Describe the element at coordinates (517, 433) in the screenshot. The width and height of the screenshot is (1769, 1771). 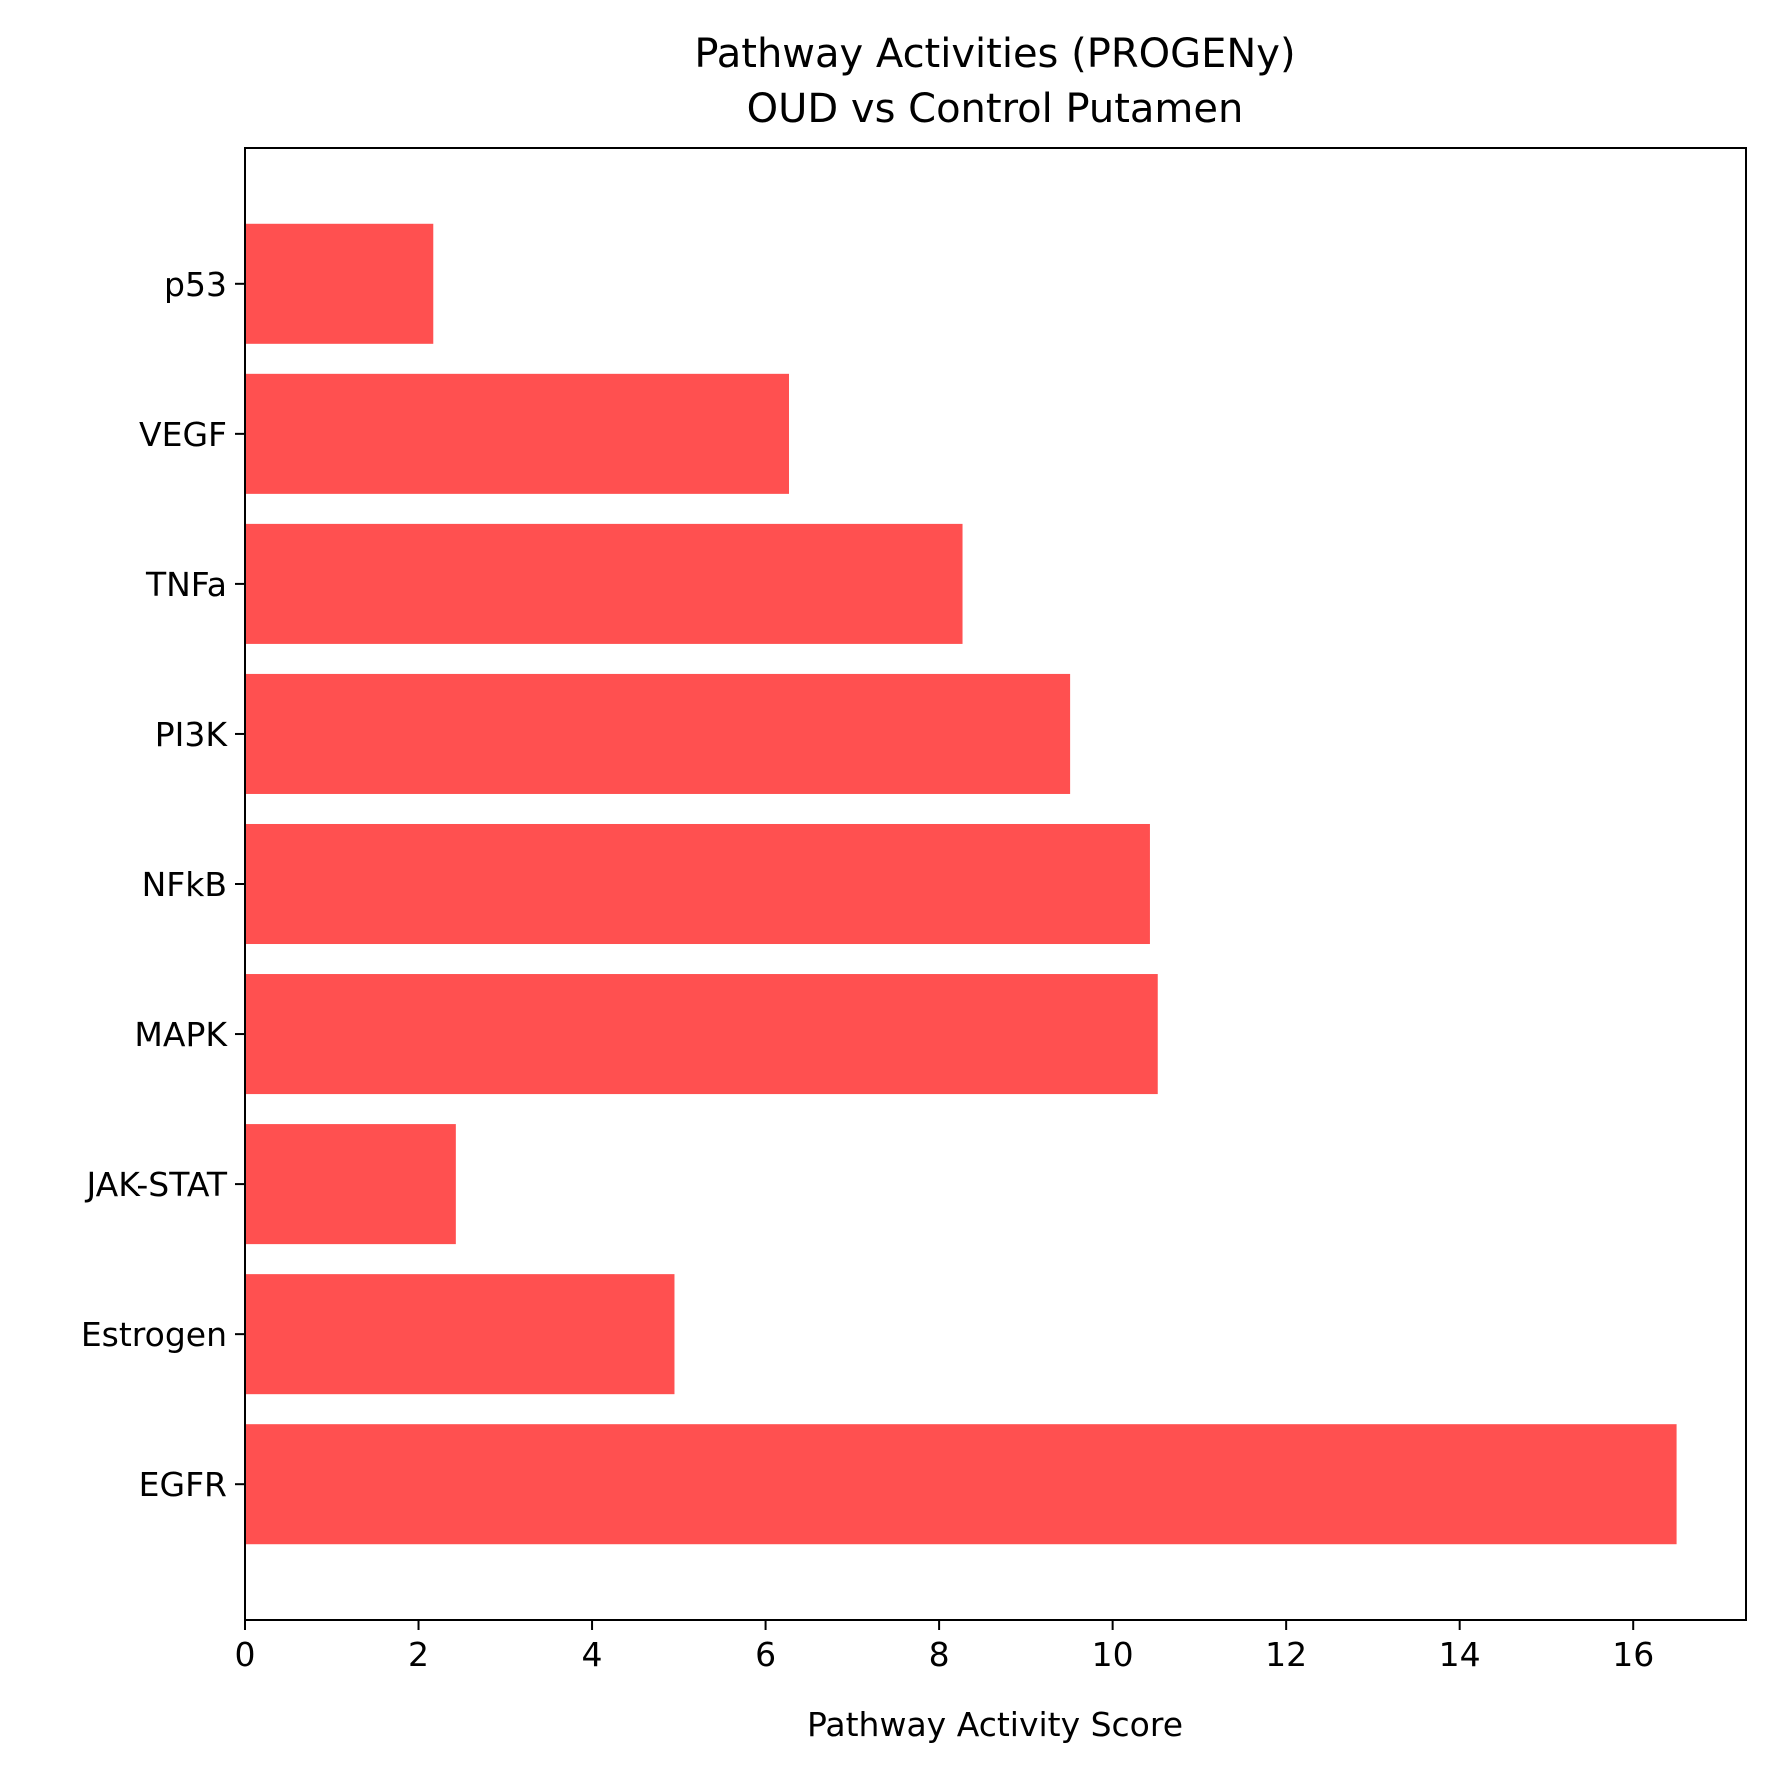
I see `bar-vegf` at that location.